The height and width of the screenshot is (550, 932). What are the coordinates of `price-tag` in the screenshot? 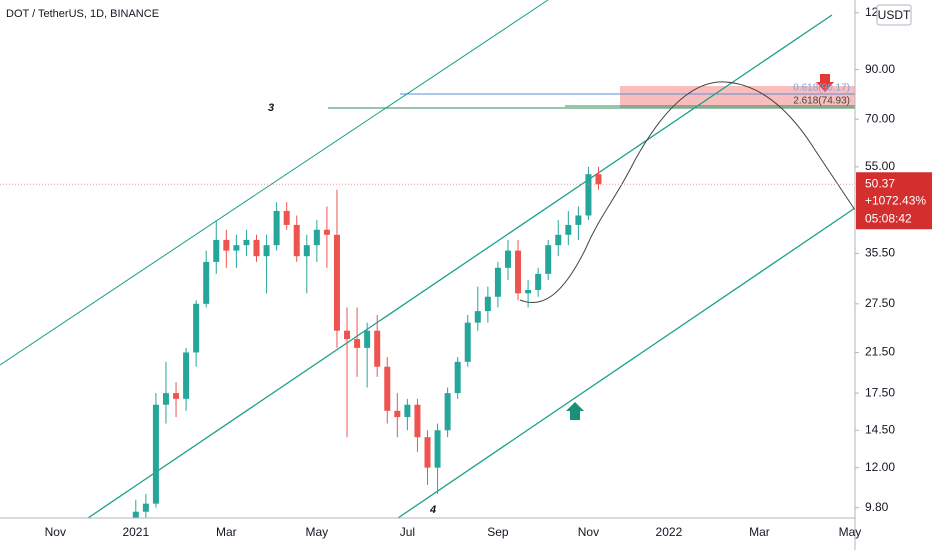 It's located at (894, 201).